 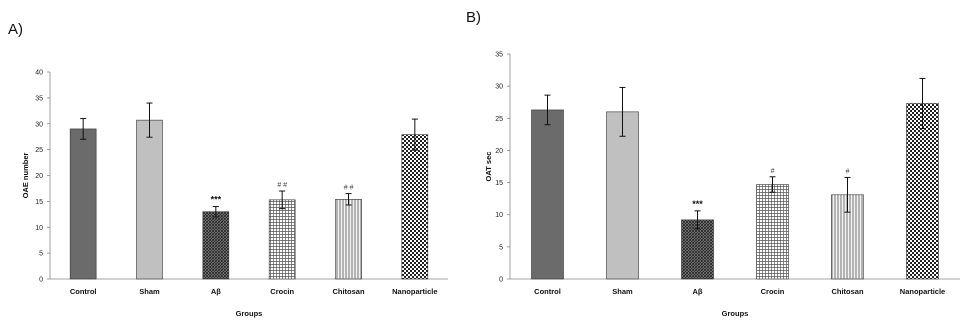 What do you see at coordinates (39, 73) in the screenshot?
I see `y-tick-label: 40` at bounding box center [39, 73].